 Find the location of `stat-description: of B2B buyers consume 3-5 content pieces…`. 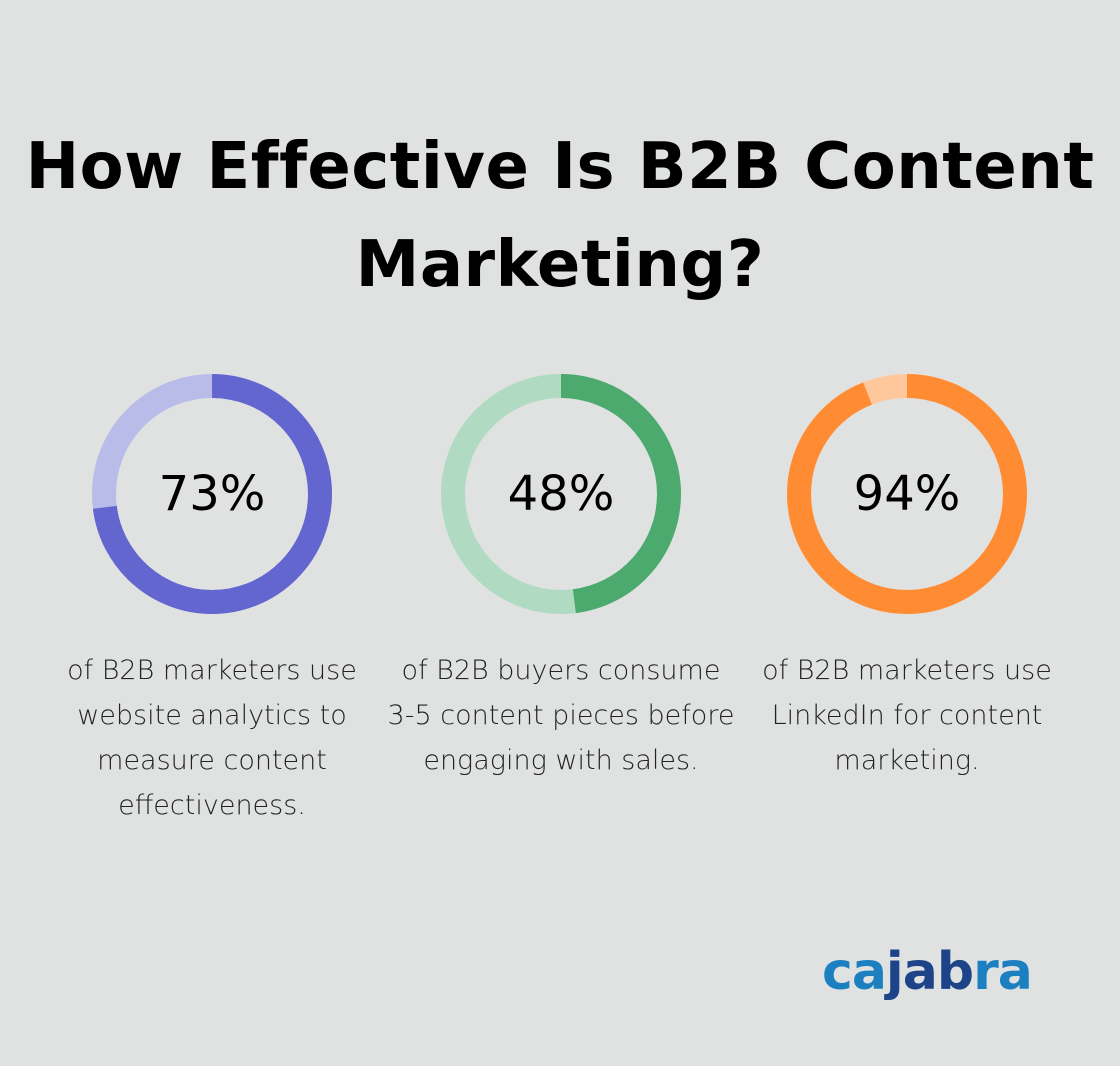

stat-description: of B2B buyers consume 3-5 content pieces… is located at coordinates (561, 715).